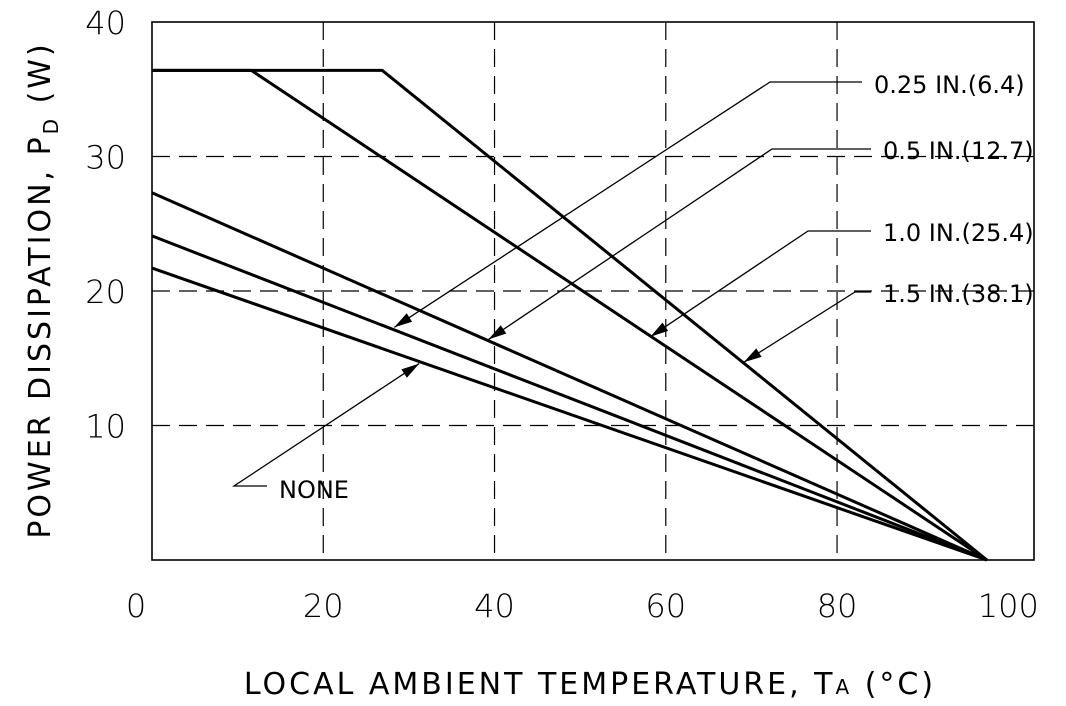 The height and width of the screenshot is (706, 1066). What do you see at coordinates (105, 158) in the screenshot?
I see `y-tick-label-30: 30` at bounding box center [105, 158].